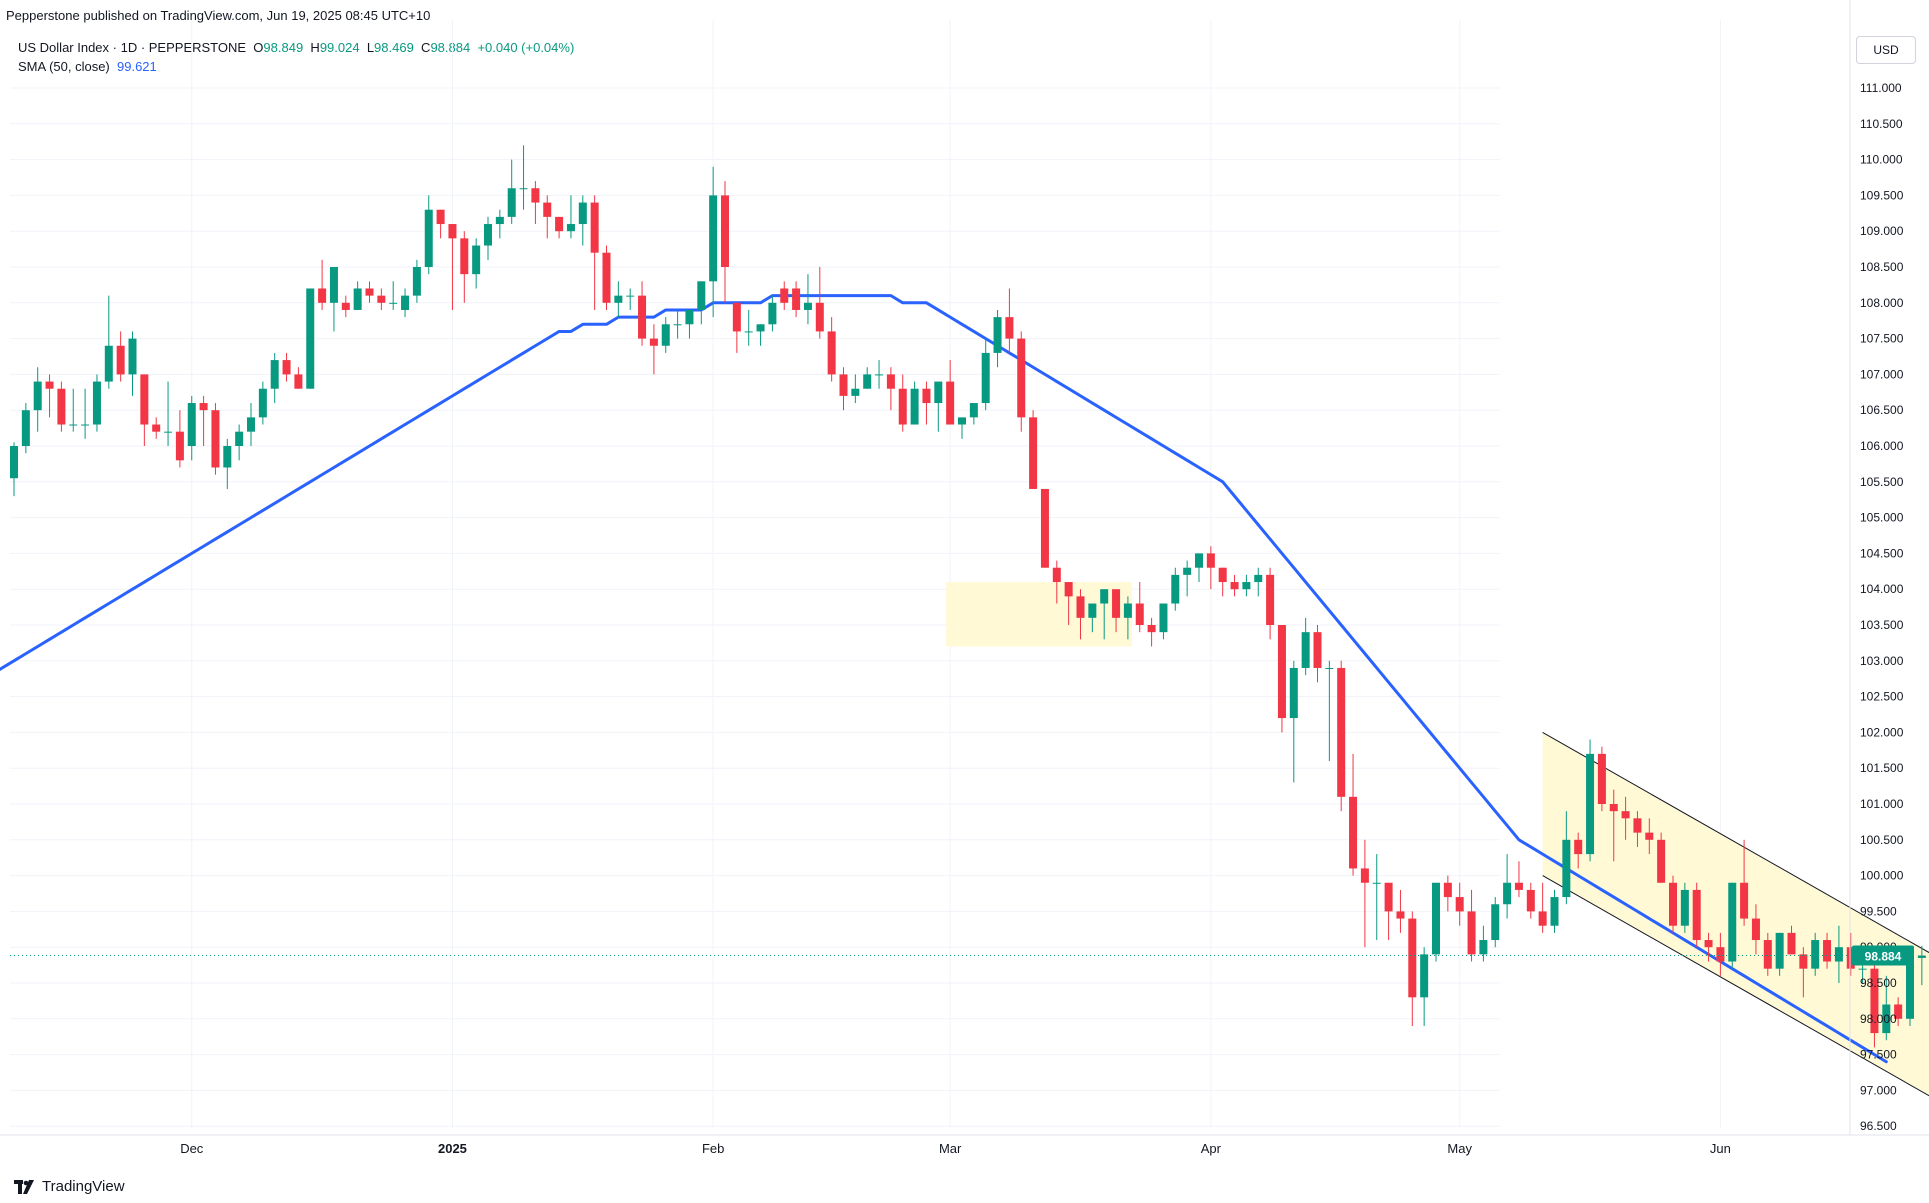 The image size is (1929, 1203). I want to click on footer-brand-label: TradingView, so click(83, 1186).